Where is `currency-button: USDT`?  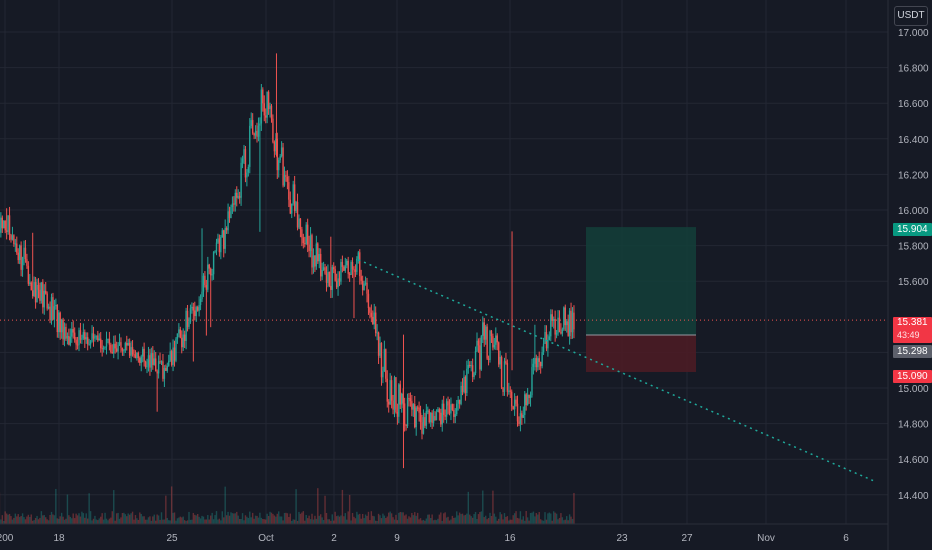
currency-button: USDT is located at coordinates (911, 16).